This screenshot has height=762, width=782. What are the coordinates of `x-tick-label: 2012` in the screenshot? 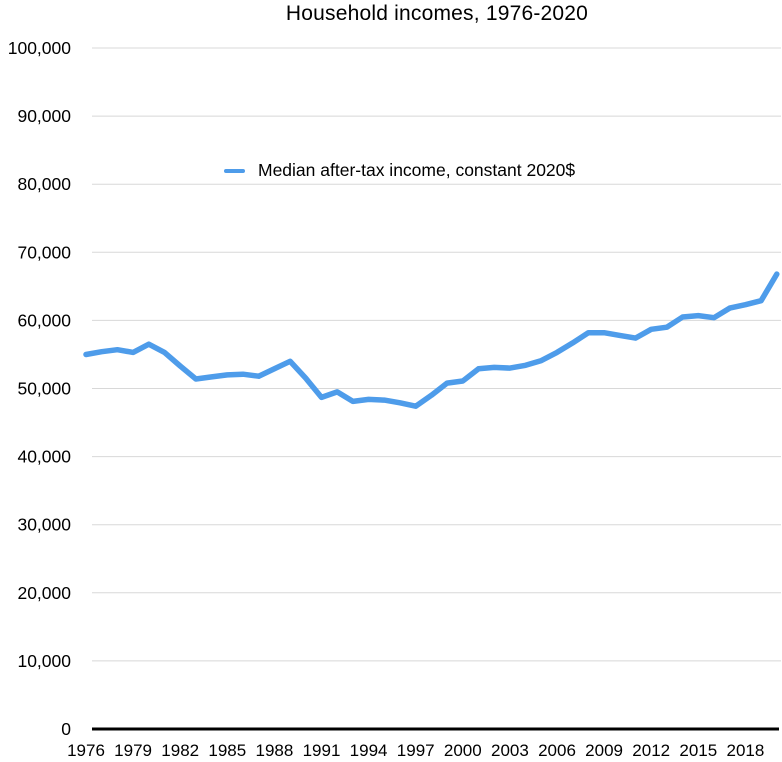 It's located at (651, 750).